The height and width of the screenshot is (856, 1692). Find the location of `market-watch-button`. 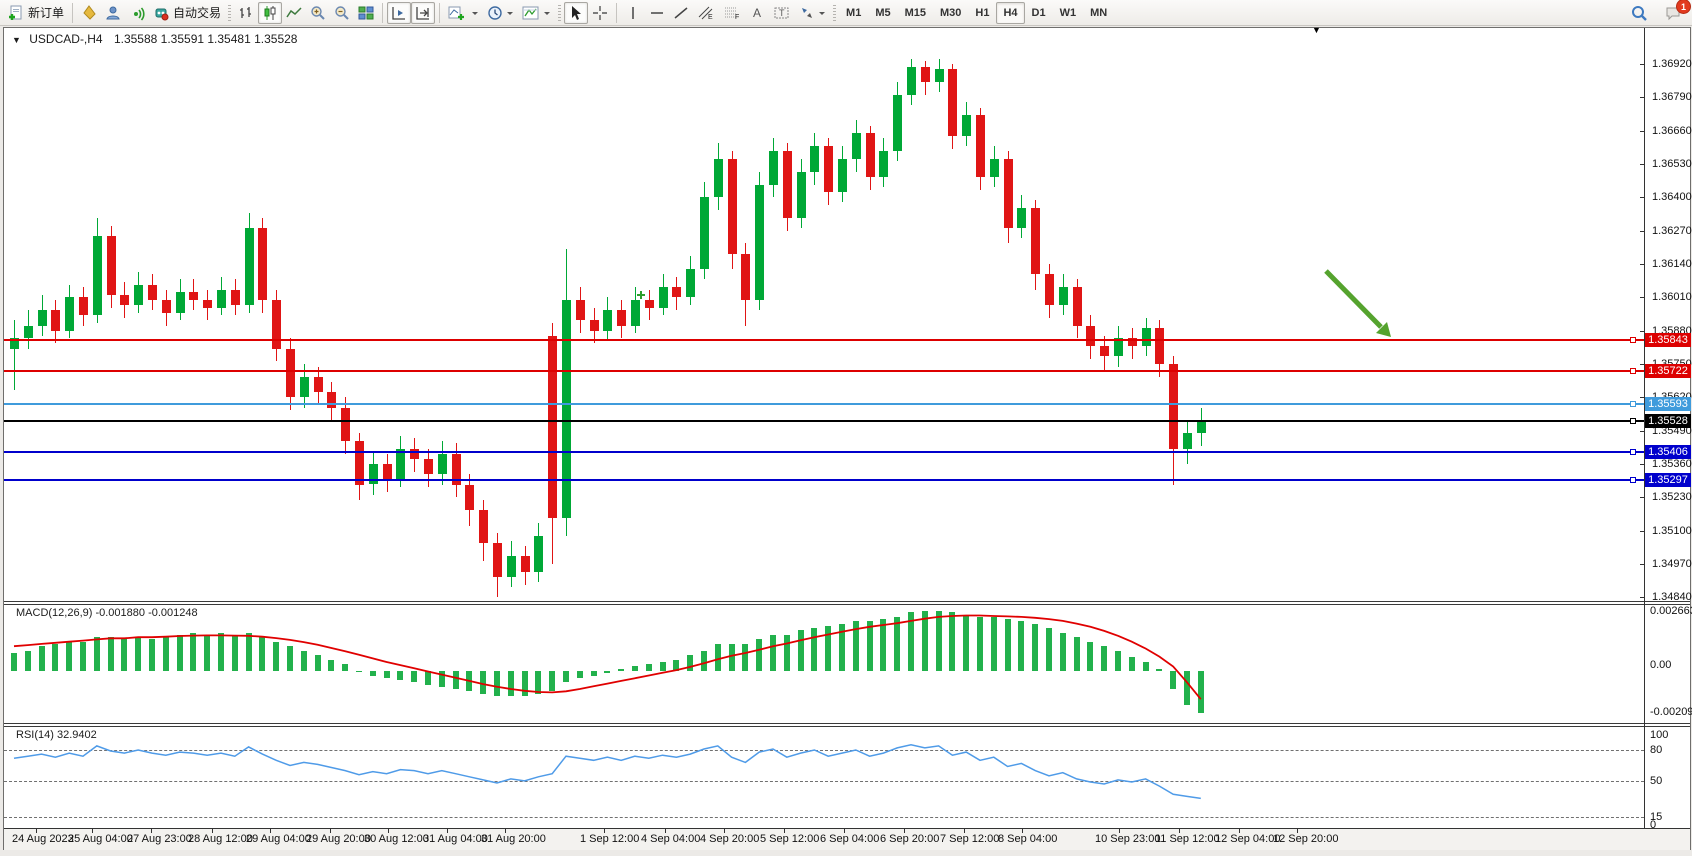

market-watch-button is located at coordinates (89, 13).